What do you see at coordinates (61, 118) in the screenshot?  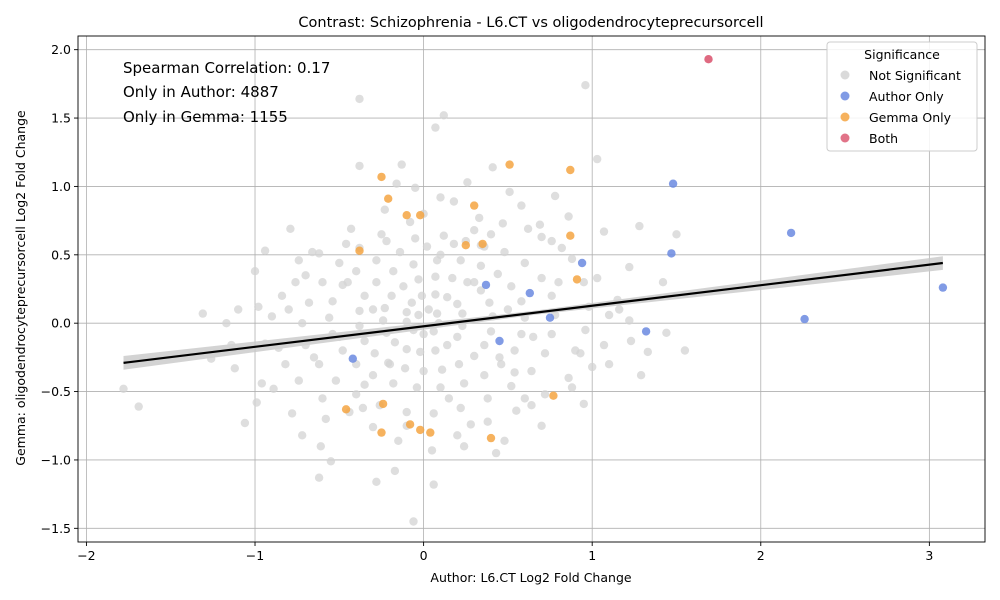 I see `y-tick-label: 1.5` at bounding box center [61, 118].